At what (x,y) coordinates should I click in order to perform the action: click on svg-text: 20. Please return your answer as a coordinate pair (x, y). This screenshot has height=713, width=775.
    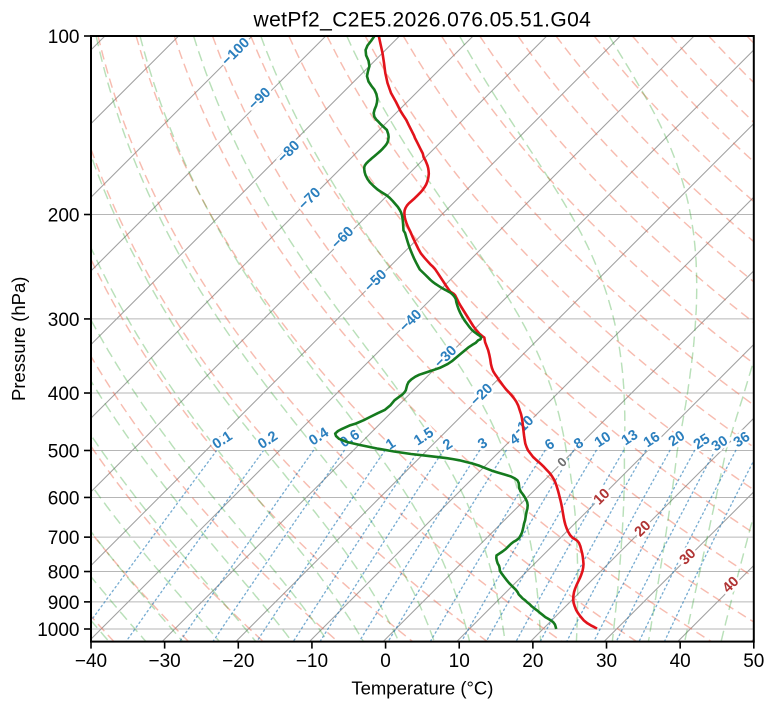
    Looking at the image, I should click on (532, 661).